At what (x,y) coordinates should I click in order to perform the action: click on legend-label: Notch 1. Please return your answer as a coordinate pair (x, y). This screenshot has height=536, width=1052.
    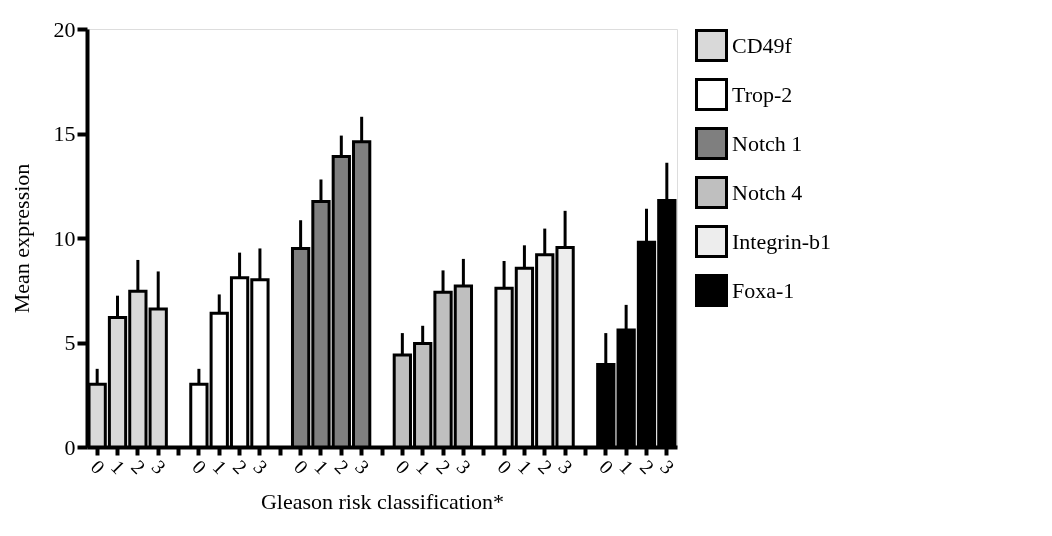
    Looking at the image, I should click on (767, 143).